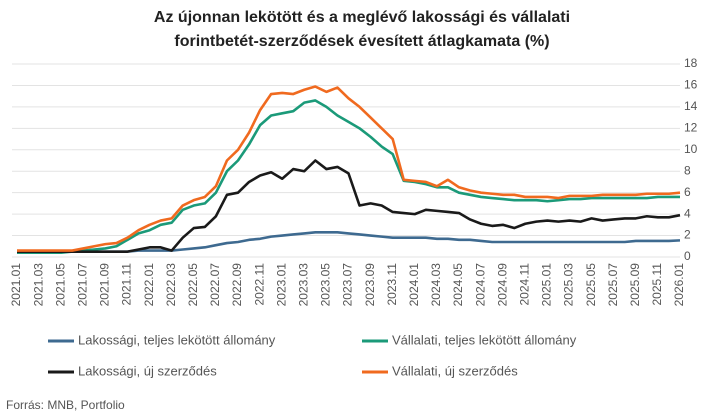 The height and width of the screenshot is (417, 718). Describe the element at coordinates (127, 284) in the screenshot. I see `x-tick-label: 2021.11` at that location.